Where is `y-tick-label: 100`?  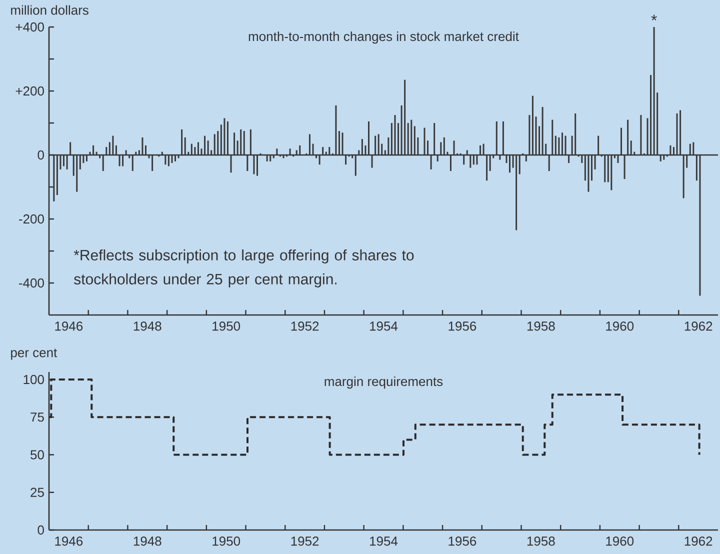
y-tick-label: 100 is located at coordinates (34, 379).